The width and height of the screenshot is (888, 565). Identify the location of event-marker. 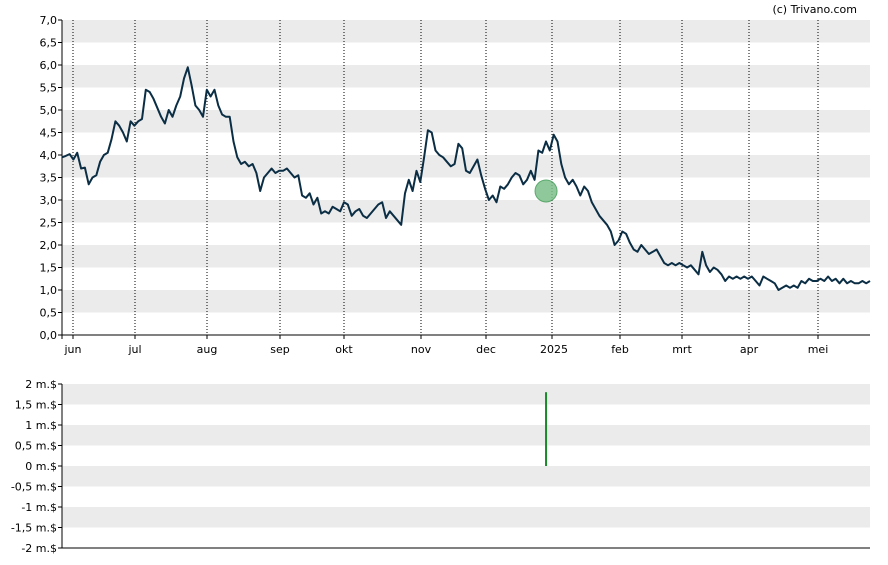
(546, 191).